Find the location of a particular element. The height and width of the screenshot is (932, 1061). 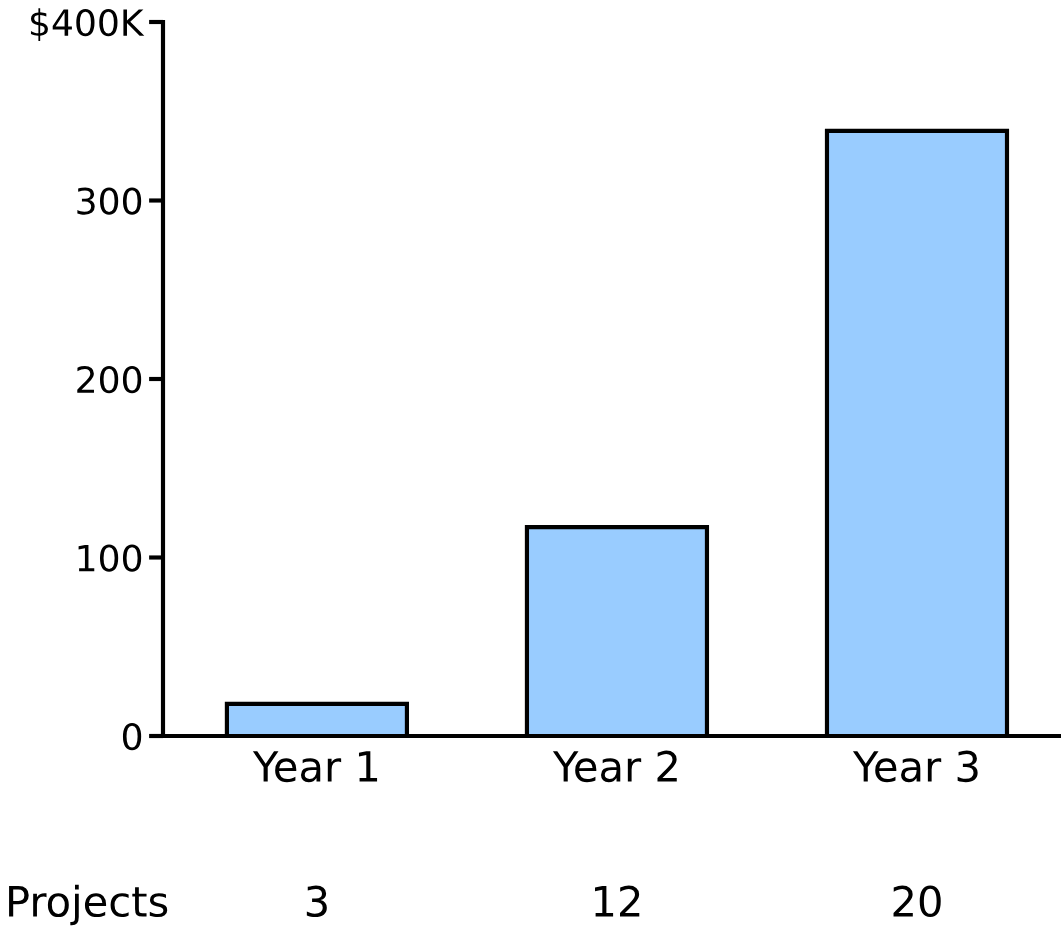

text: Projects is located at coordinates (88, 905).